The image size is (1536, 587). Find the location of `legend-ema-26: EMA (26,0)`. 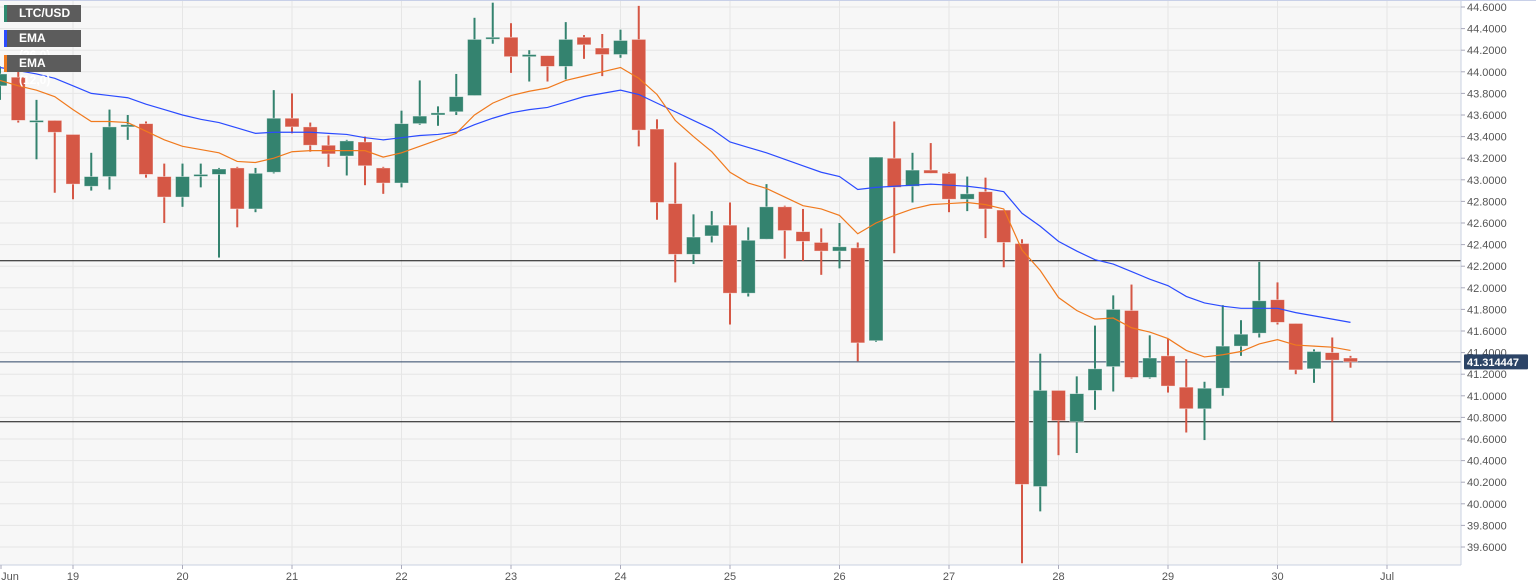

legend-ema-26: EMA (26,0) is located at coordinates (42, 46).